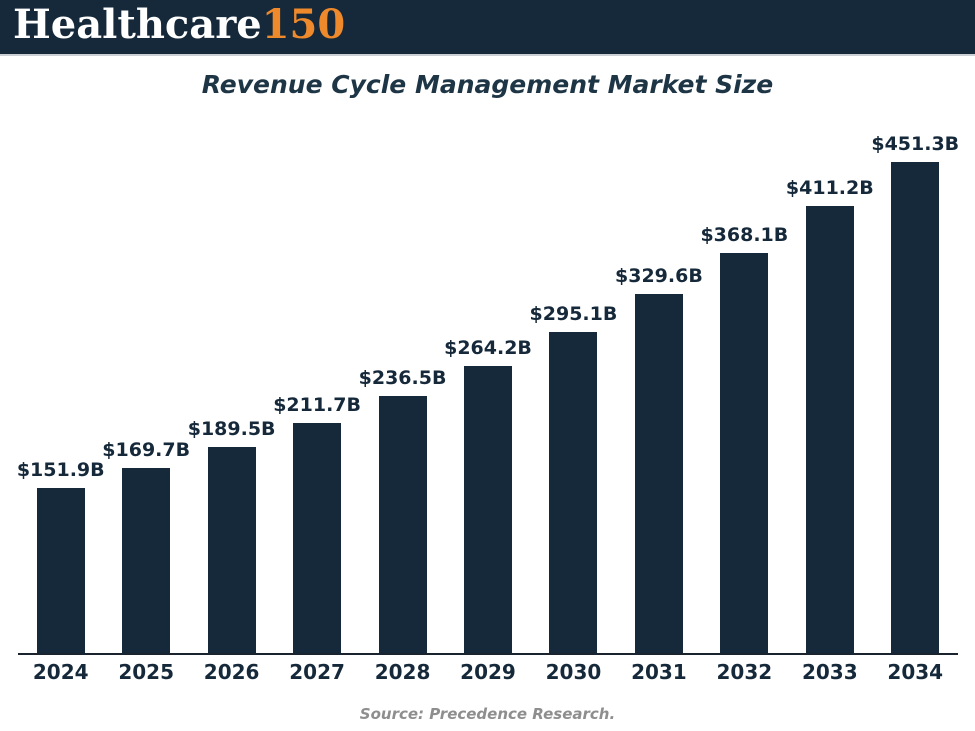  I want to click on x-tick-label-2031: 2031, so click(659, 672).